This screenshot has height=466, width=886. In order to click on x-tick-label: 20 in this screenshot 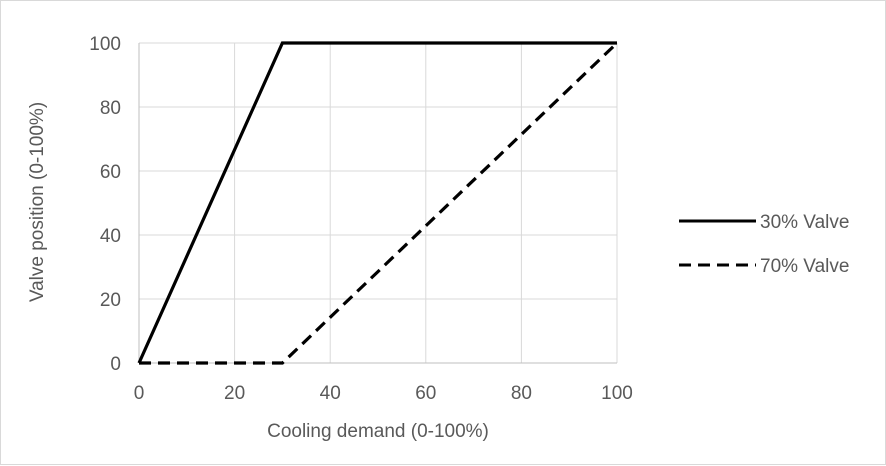, I will do `click(234, 393)`.